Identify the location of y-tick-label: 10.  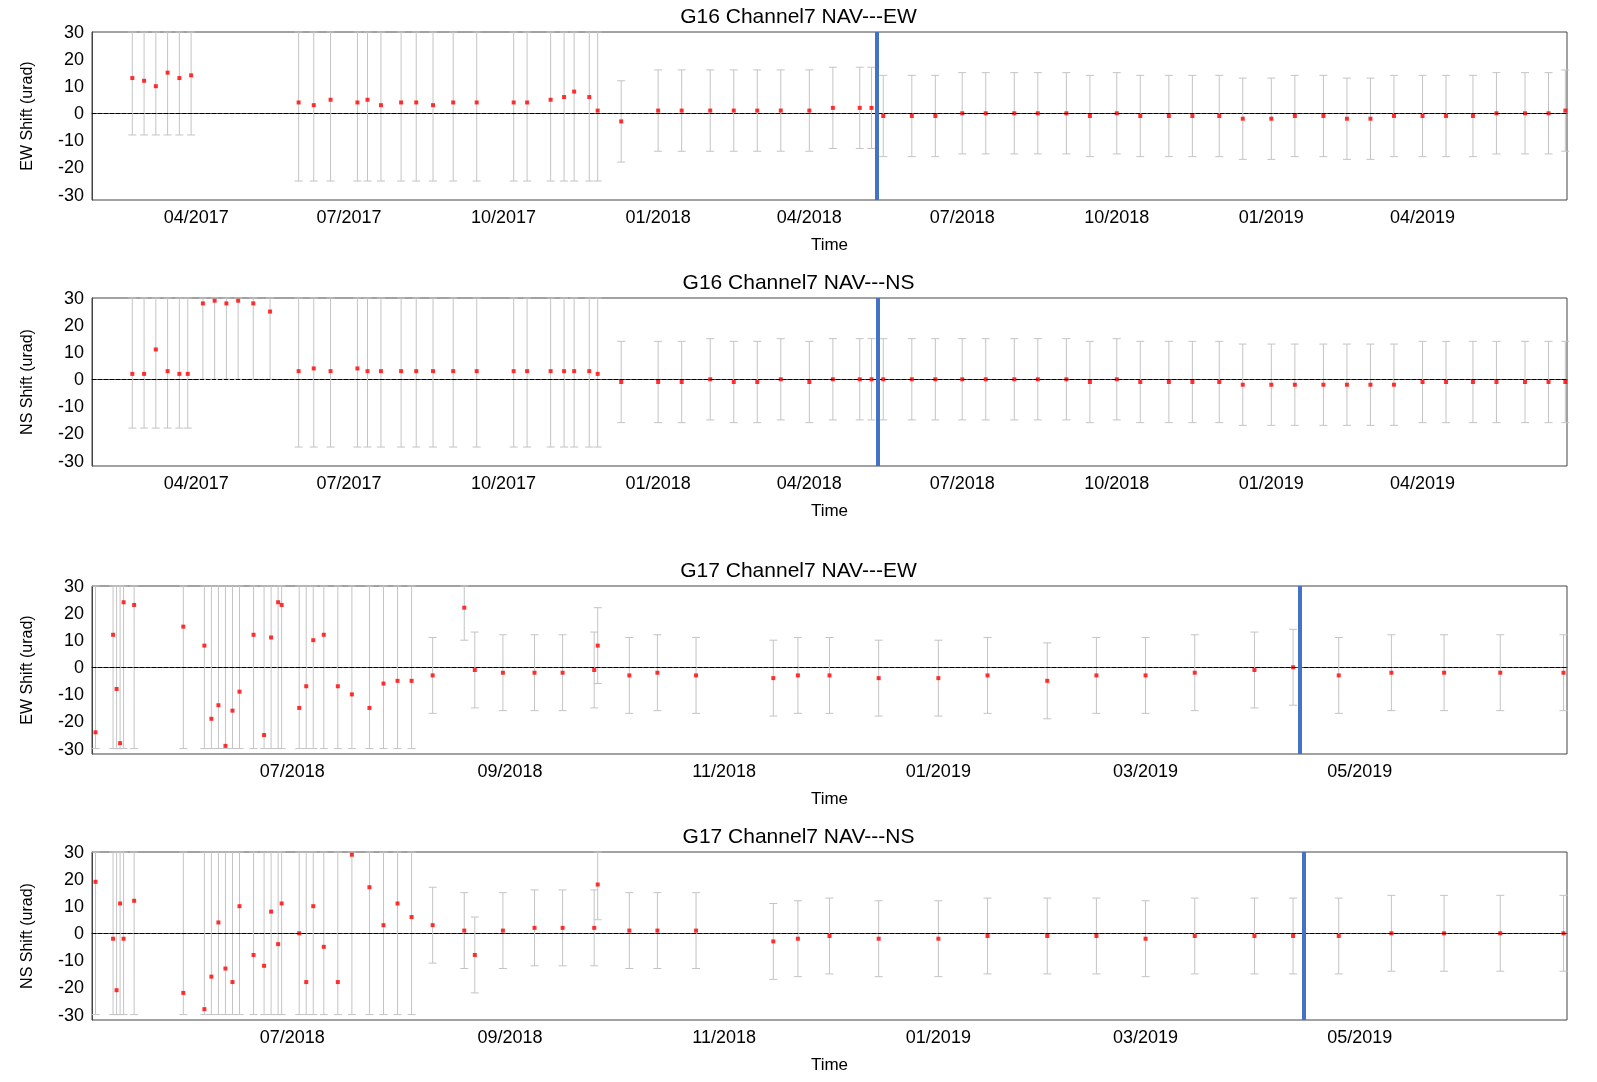
(73, 906).